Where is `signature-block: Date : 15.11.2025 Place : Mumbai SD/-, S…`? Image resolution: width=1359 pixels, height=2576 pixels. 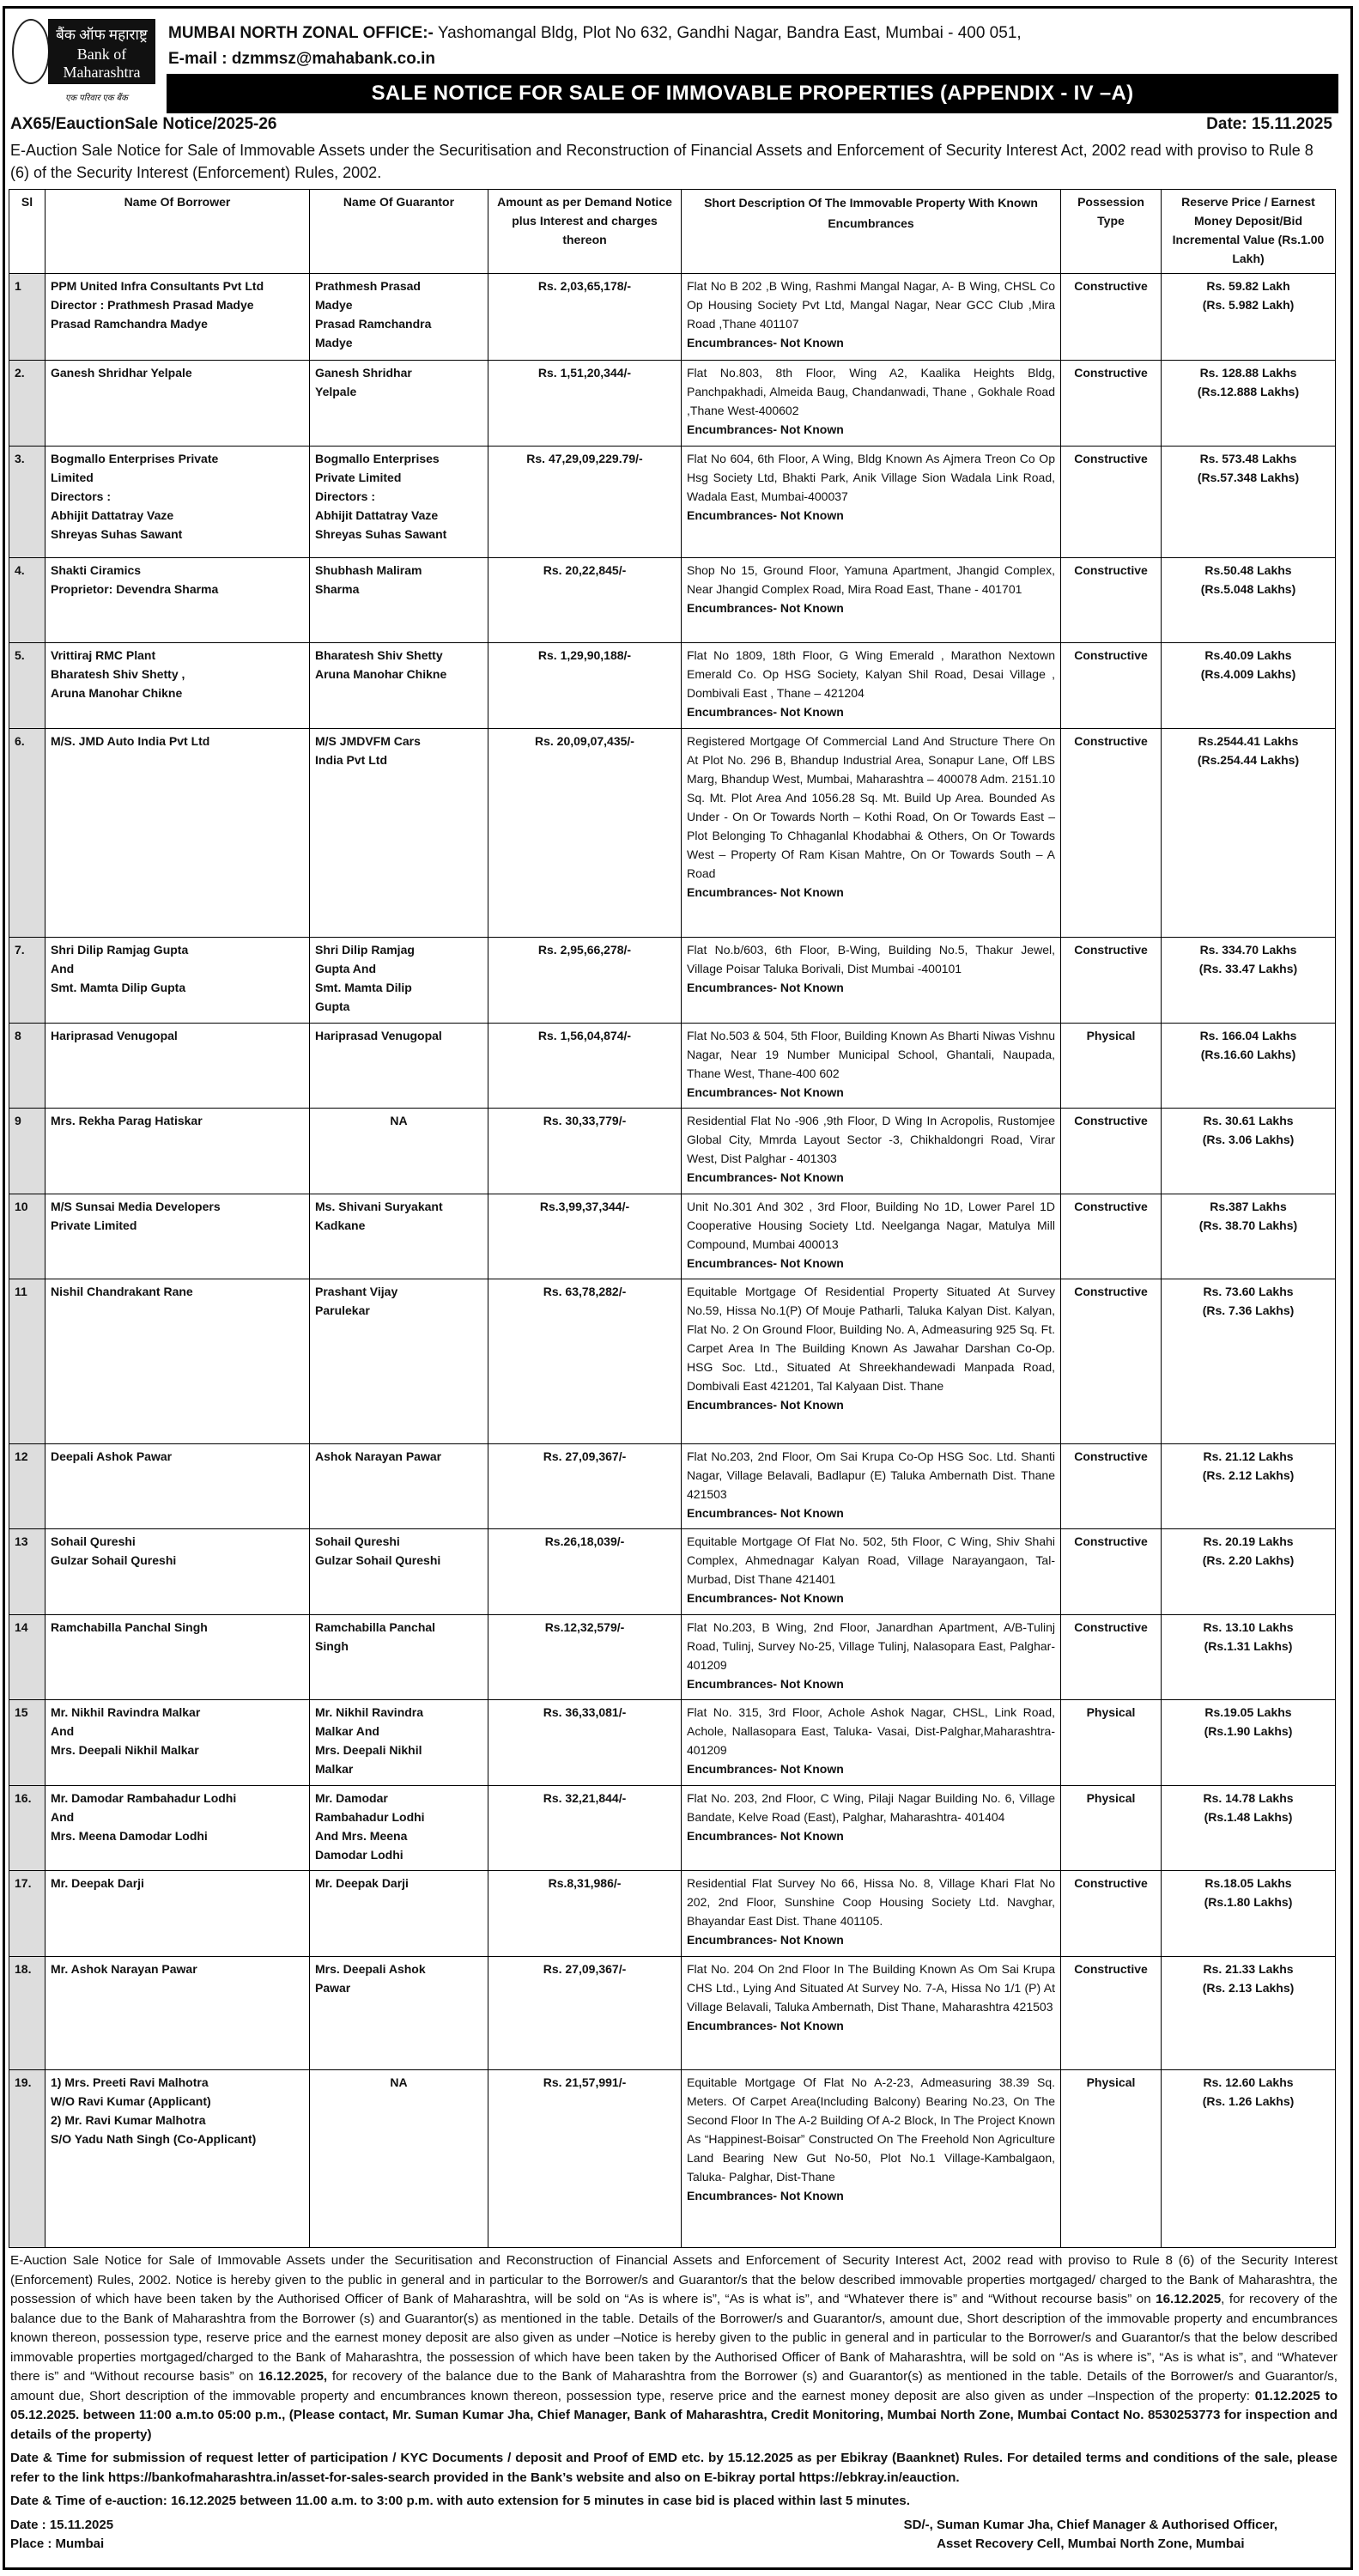
signature-block: Date : 15.11.2025 Place : Mumbai SD/-, S… is located at coordinates (674, 2535).